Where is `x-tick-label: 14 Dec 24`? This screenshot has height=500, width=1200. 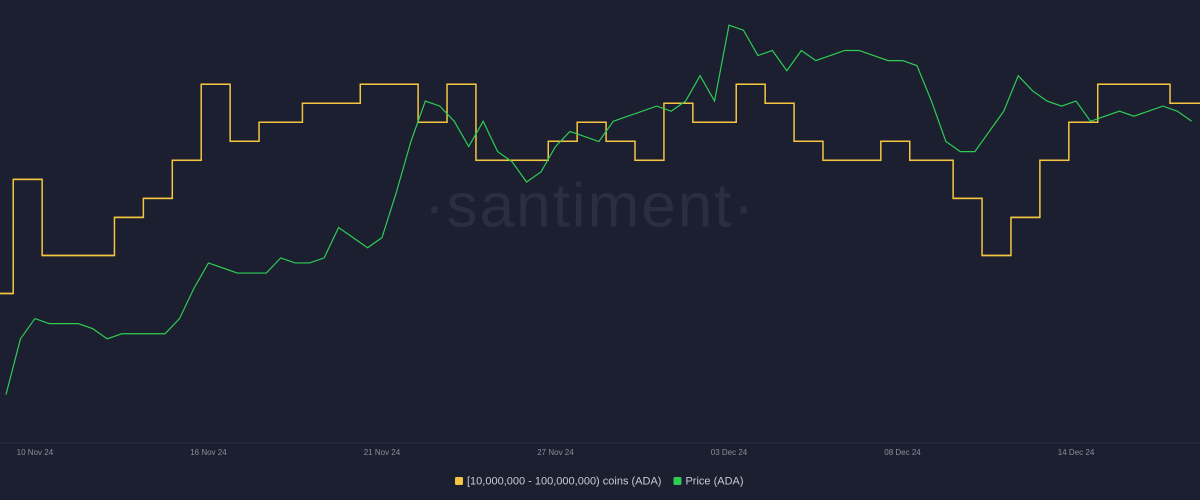 x-tick-label: 14 Dec 24 is located at coordinates (1076, 452).